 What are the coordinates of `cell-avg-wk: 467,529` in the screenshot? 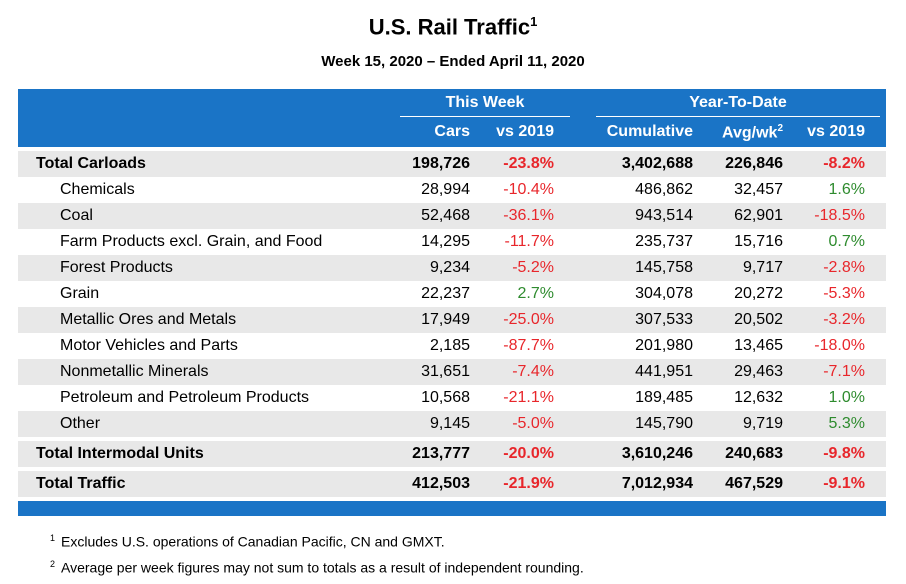 It's located at (754, 483).